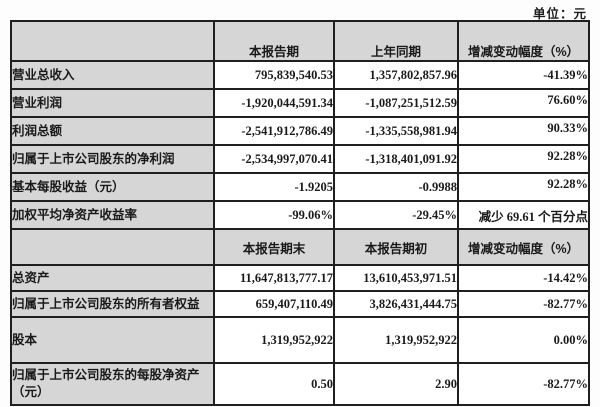  Describe the element at coordinates (523, 75) in the screenshot. I see `value-change: -41.39%` at that location.